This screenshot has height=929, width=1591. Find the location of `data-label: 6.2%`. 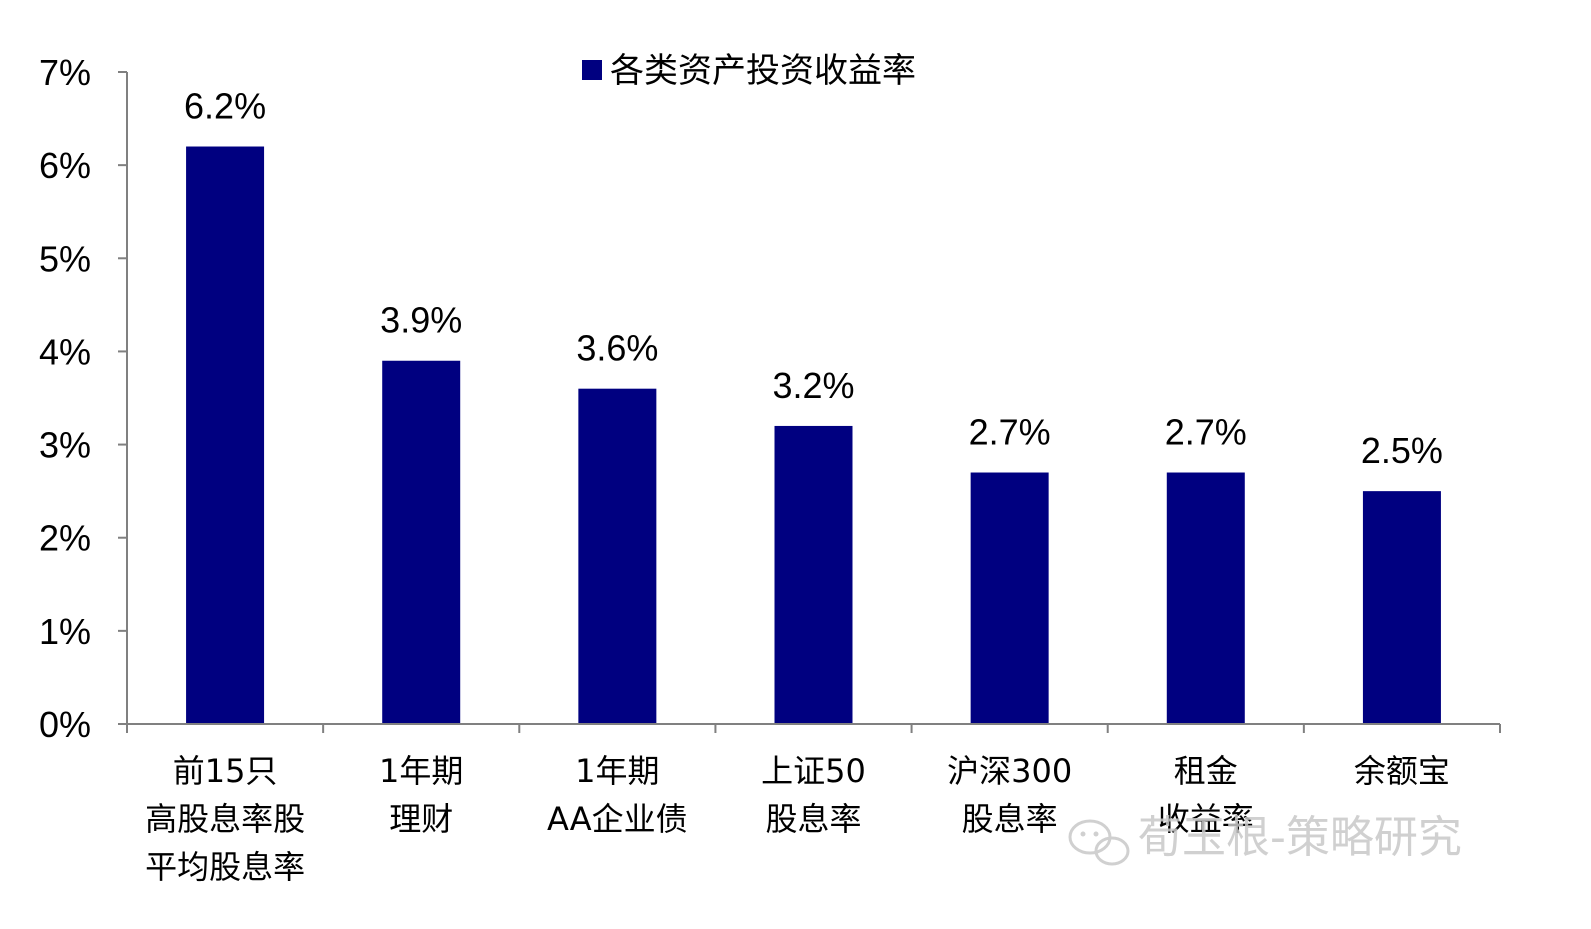

data-label: 6.2% is located at coordinates (225, 106).